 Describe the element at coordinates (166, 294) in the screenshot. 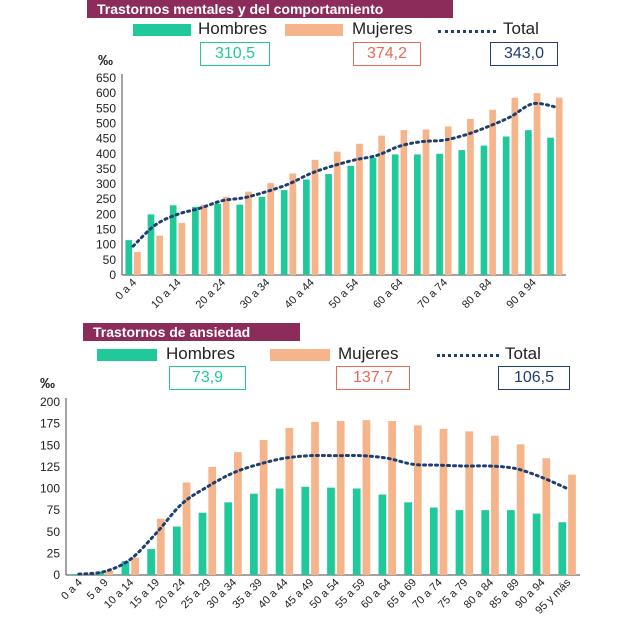

I see `x-tick-label: 10 a 14` at that location.